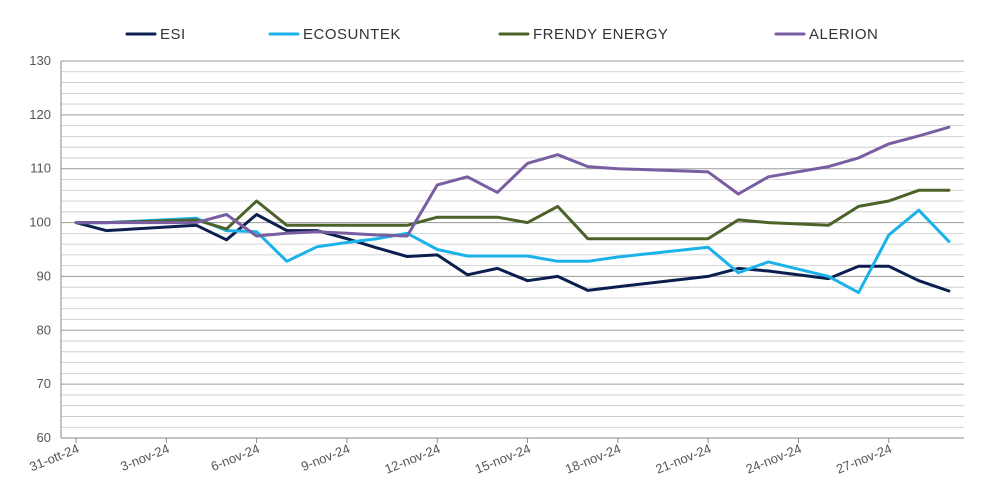  What do you see at coordinates (40, 222) in the screenshot?
I see `y-tick-label: 100` at bounding box center [40, 222].